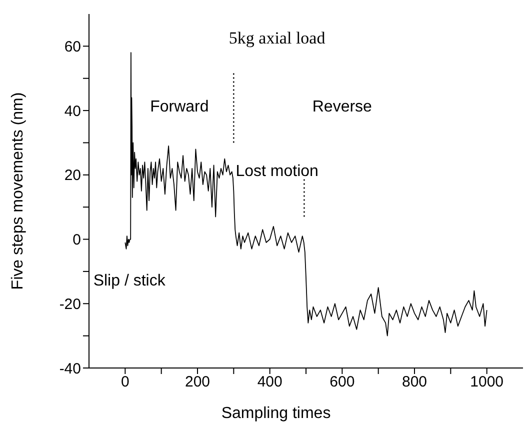 This screenshot has height=432, width=529. Describe the element at coordinates (277, 171) in the screenshot. I see `annotation: Lost motion` at that location.